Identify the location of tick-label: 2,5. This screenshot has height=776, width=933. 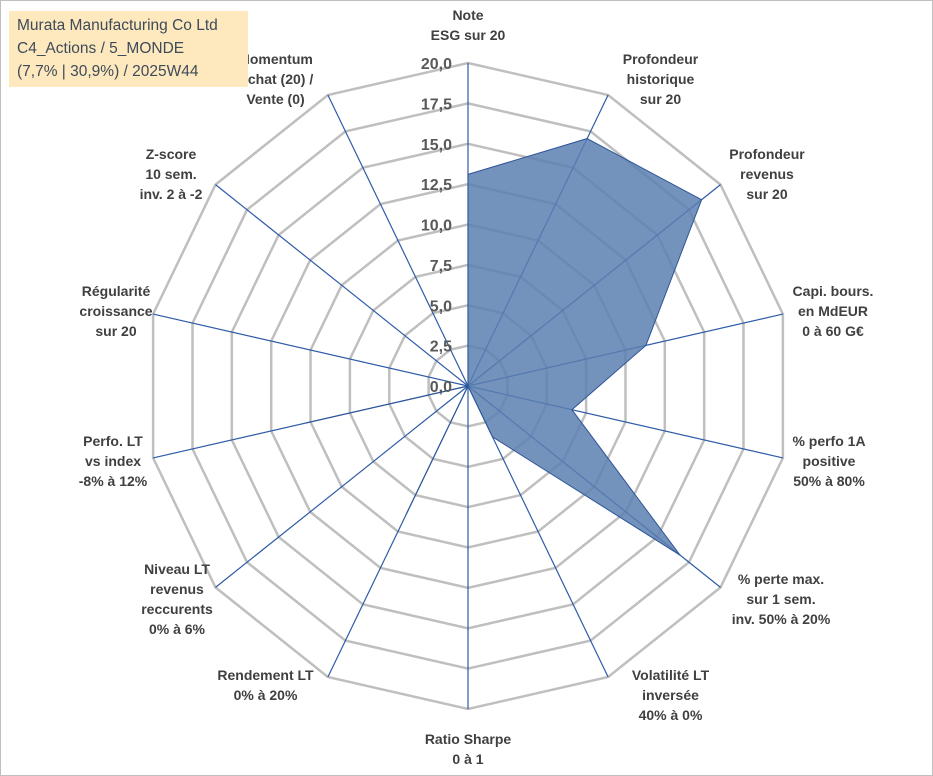
(441, 347).